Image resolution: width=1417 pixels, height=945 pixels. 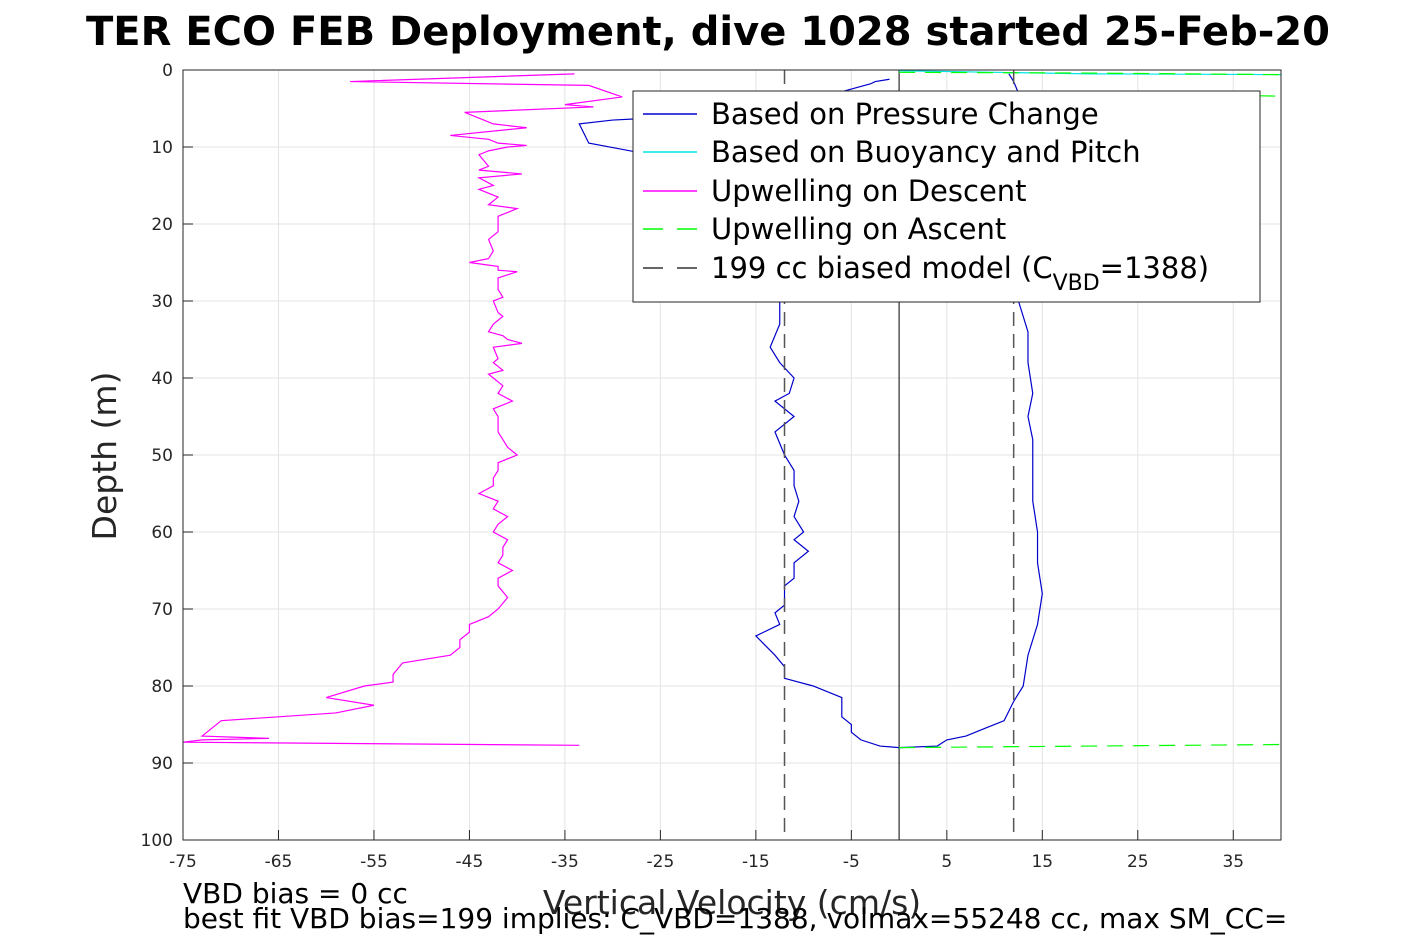 What do you see at coordinates (960, 273) in the screenshot?
I see `legend-label-4: 199 cc biased model (CVBD=1388)` at bounding box center [960, 273].